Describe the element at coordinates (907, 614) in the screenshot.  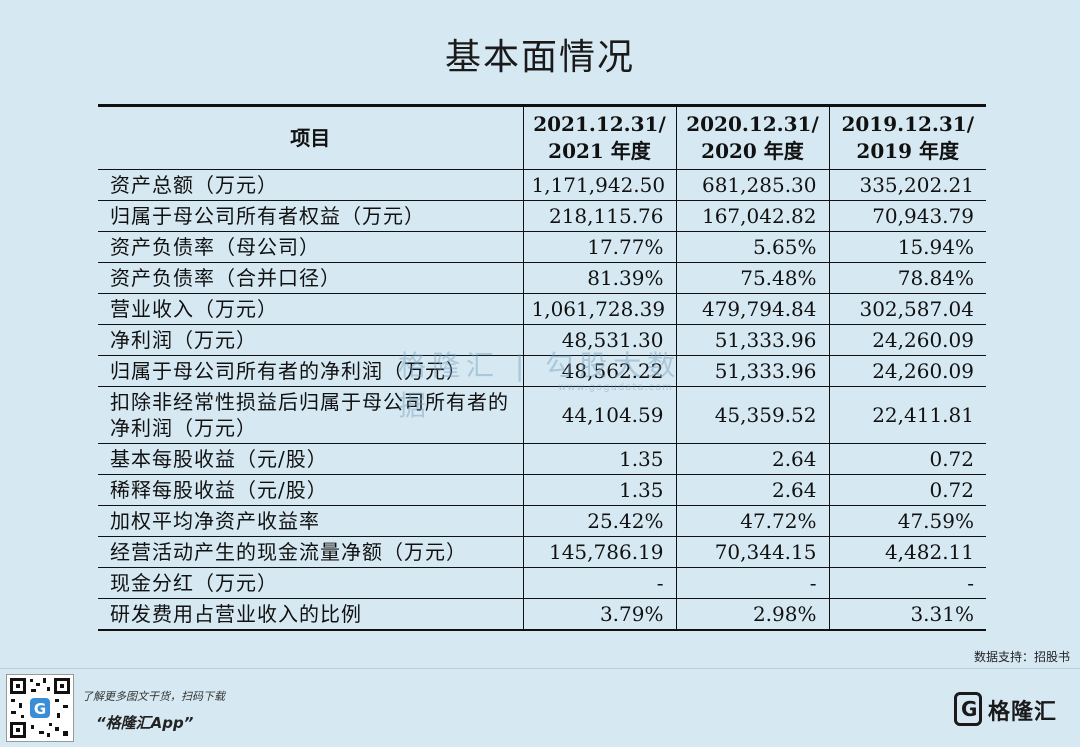
I see `cell-2019: 3.31%` at that location.